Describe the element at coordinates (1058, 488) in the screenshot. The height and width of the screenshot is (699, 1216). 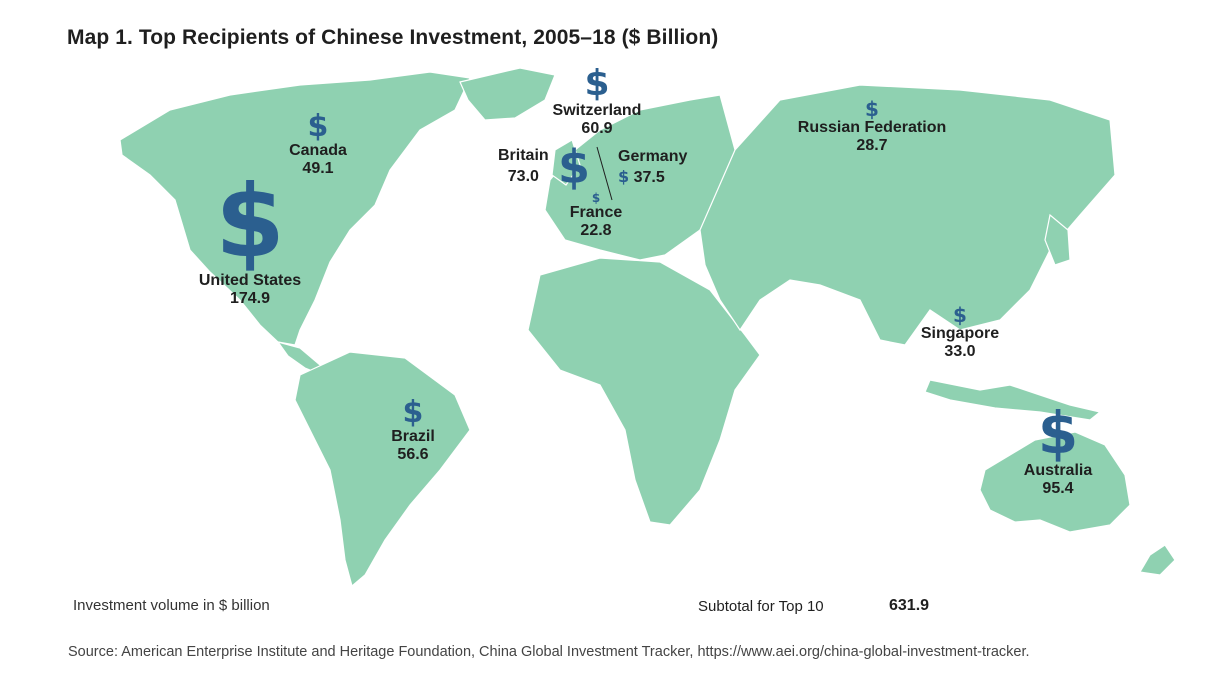
I see `country-value: 95.4` at that location.